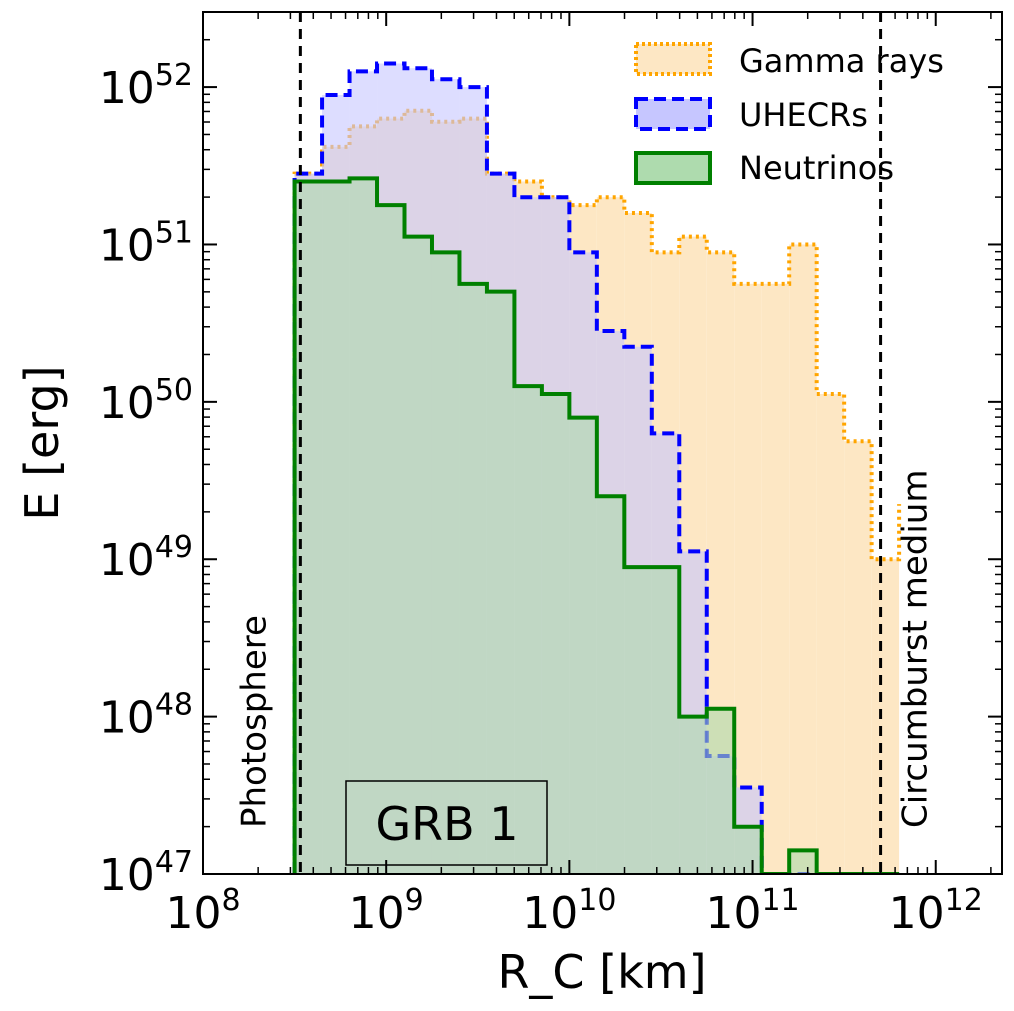 This screenshot has width=1014, height=1011. I want to click on legend-swatch-uhecrs, so click(673, 114).